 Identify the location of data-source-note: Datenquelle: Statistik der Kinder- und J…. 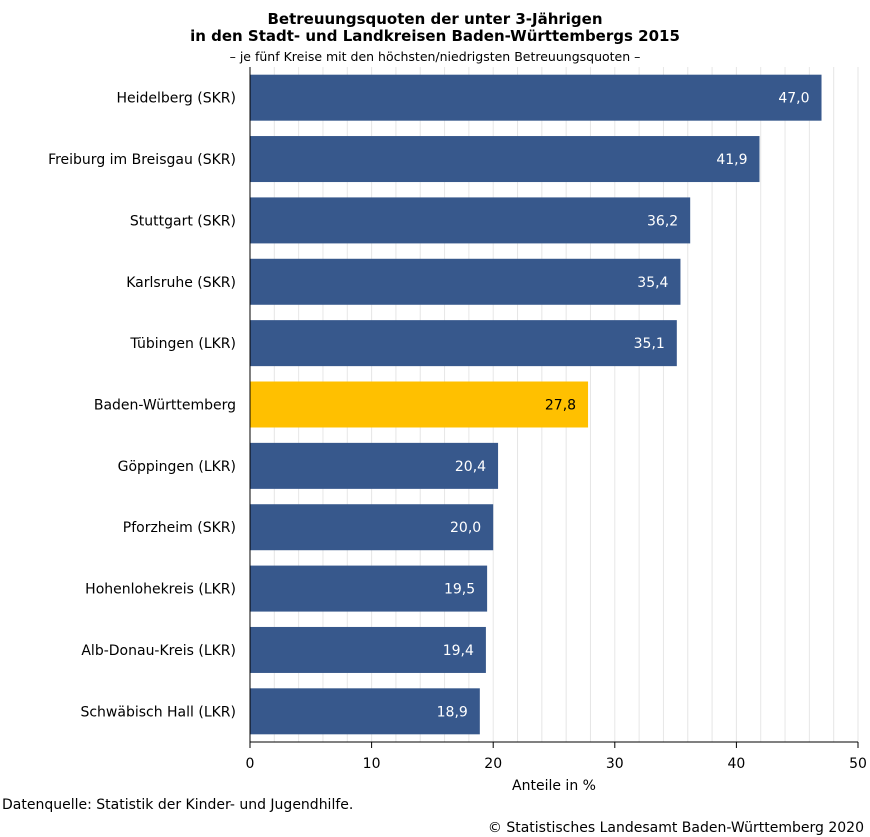
(178, 805).